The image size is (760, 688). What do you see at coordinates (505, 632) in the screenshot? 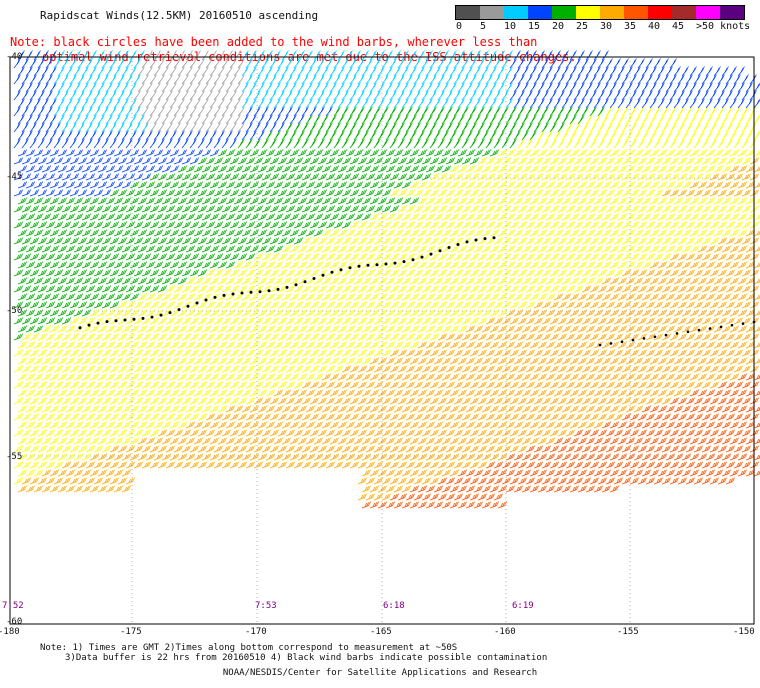
I see `x-tick-label: -160` at bounding box center [505, 632].